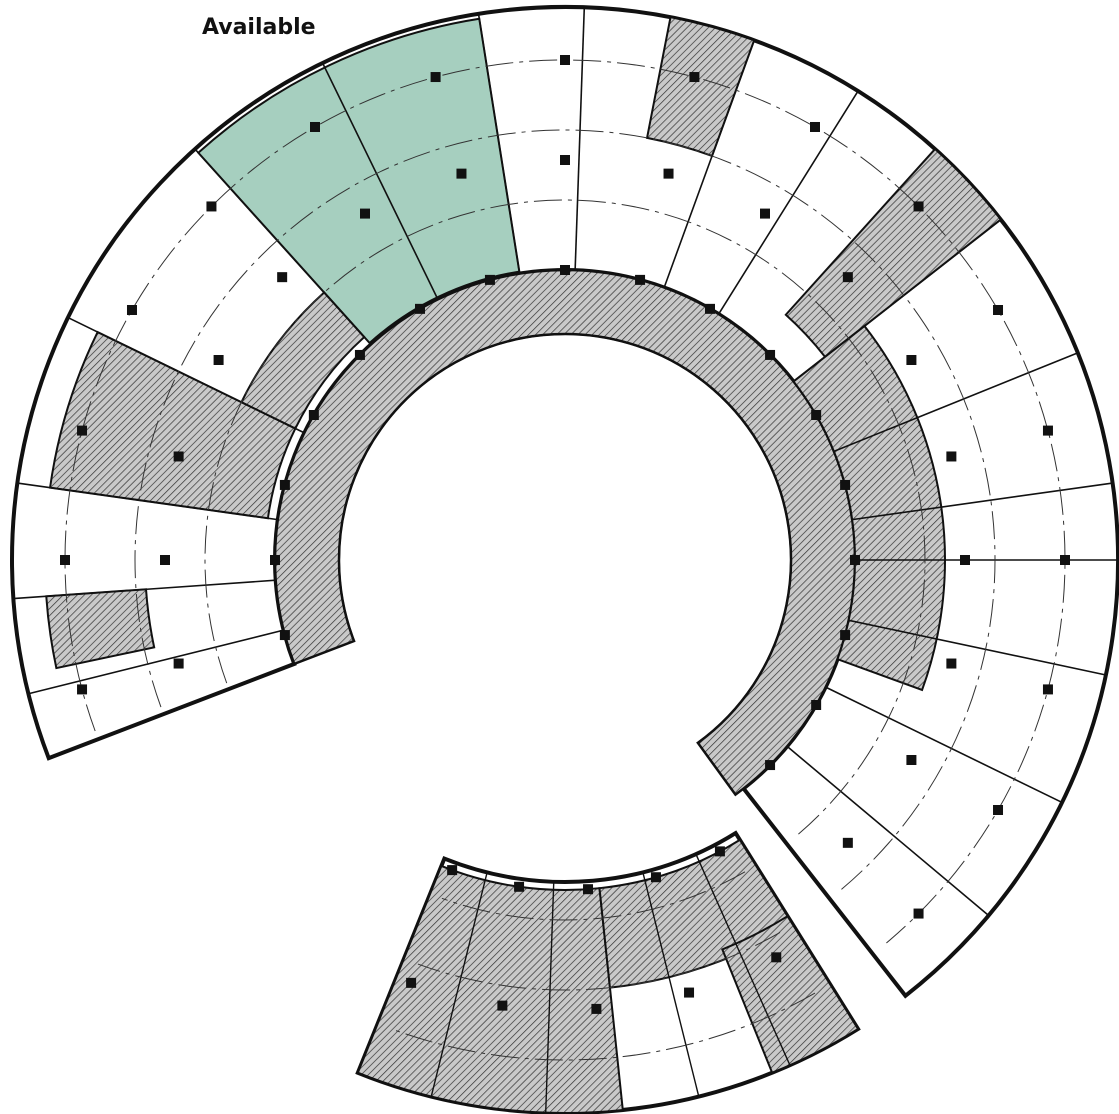  What do you see at coordinates (259, 27) in the screenshot?
I see `suite-status-label: Available` at bounding box center [259, 27].